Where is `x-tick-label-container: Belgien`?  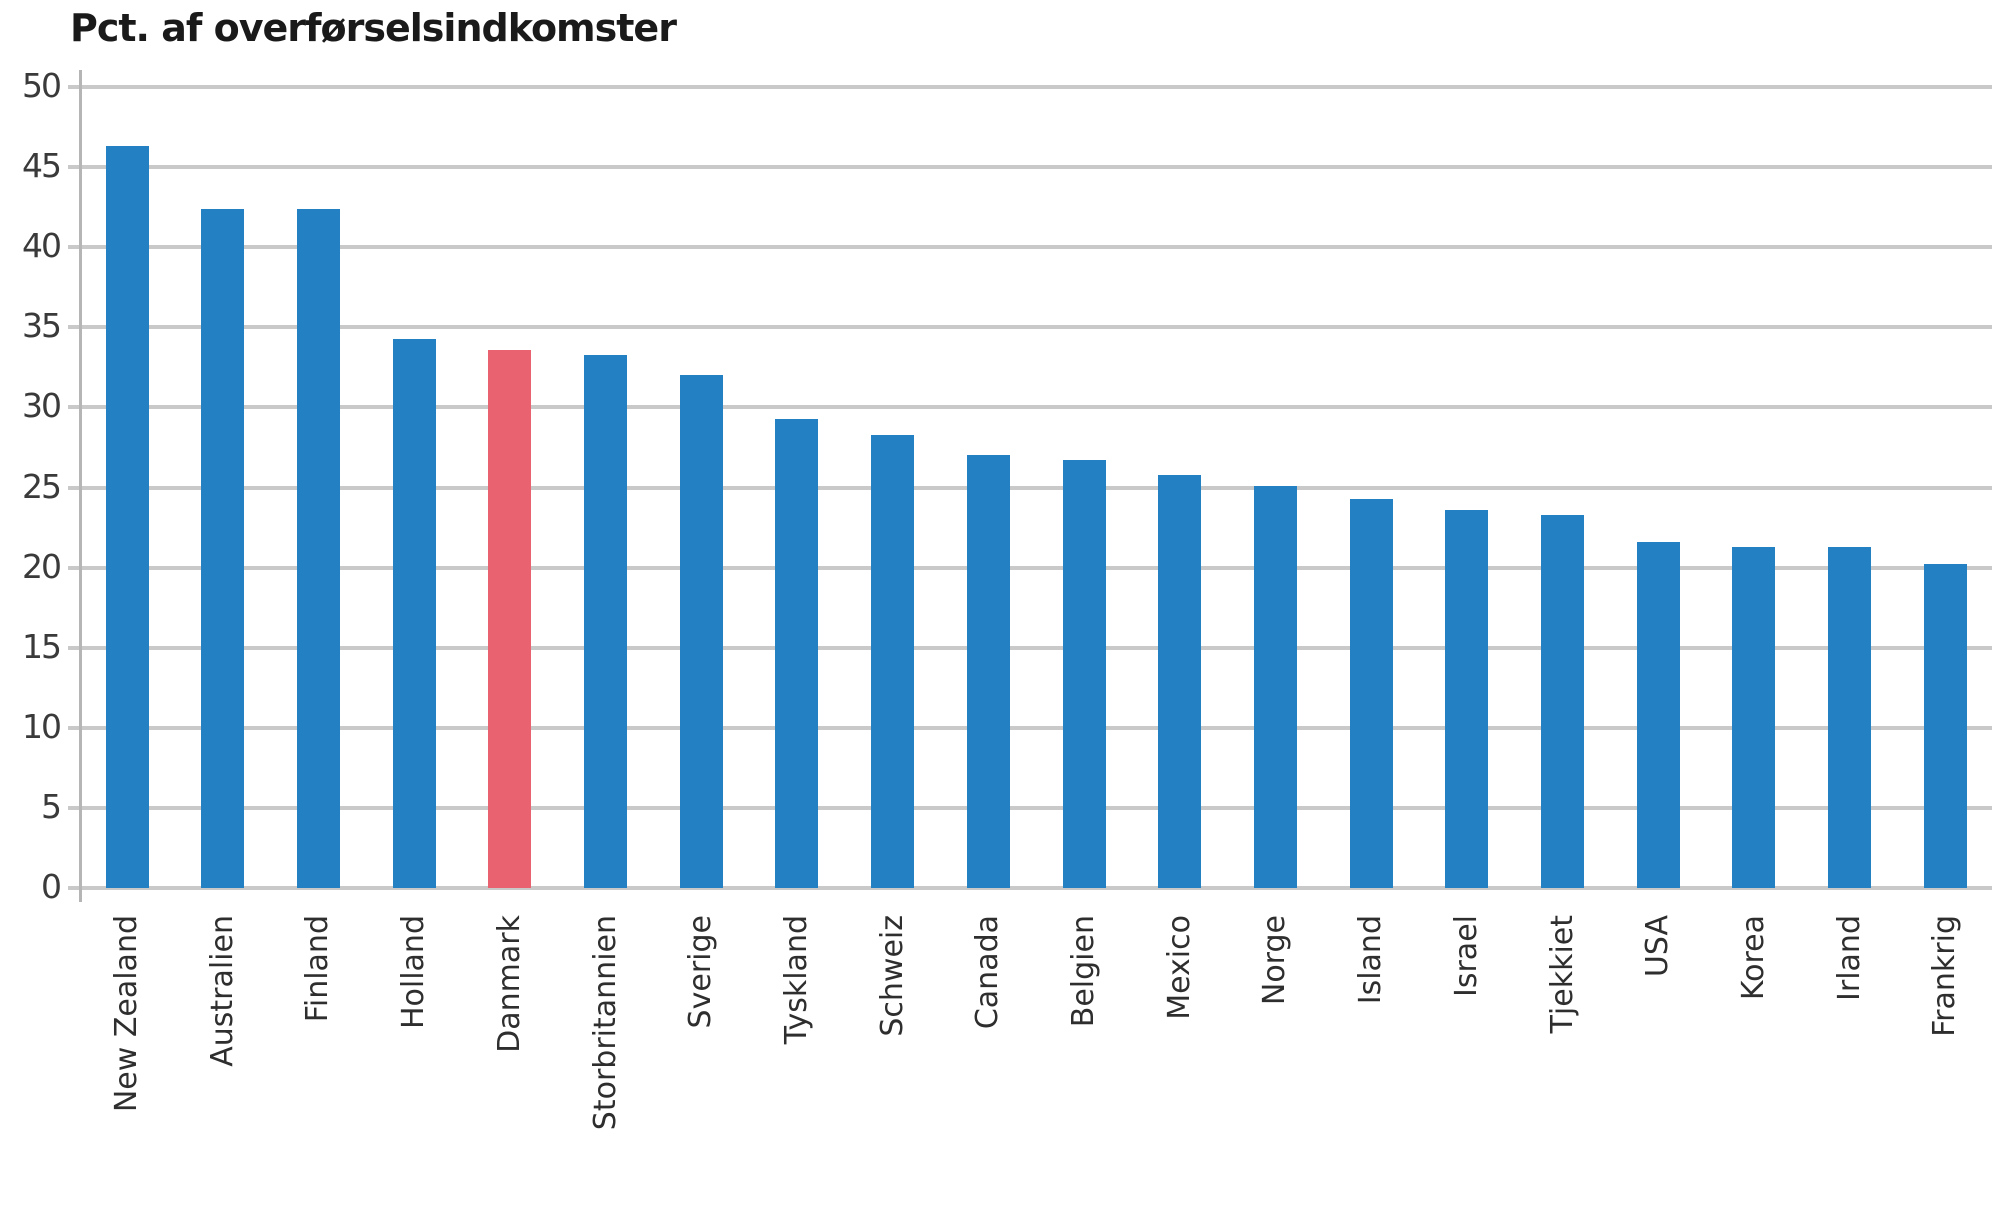 x-tick-label-container: Belgien is located at coordinates (1084, 1055).